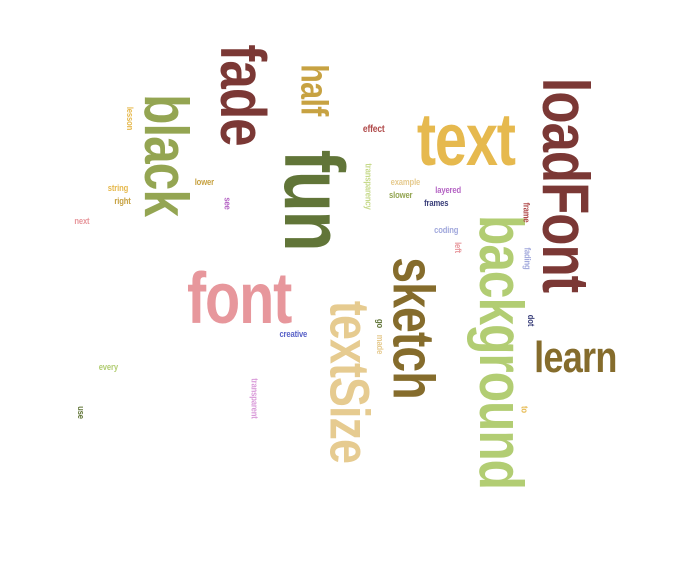 This screenshot has height=563, width=673. I want to click on word-slower: slower, so click(400, 194).